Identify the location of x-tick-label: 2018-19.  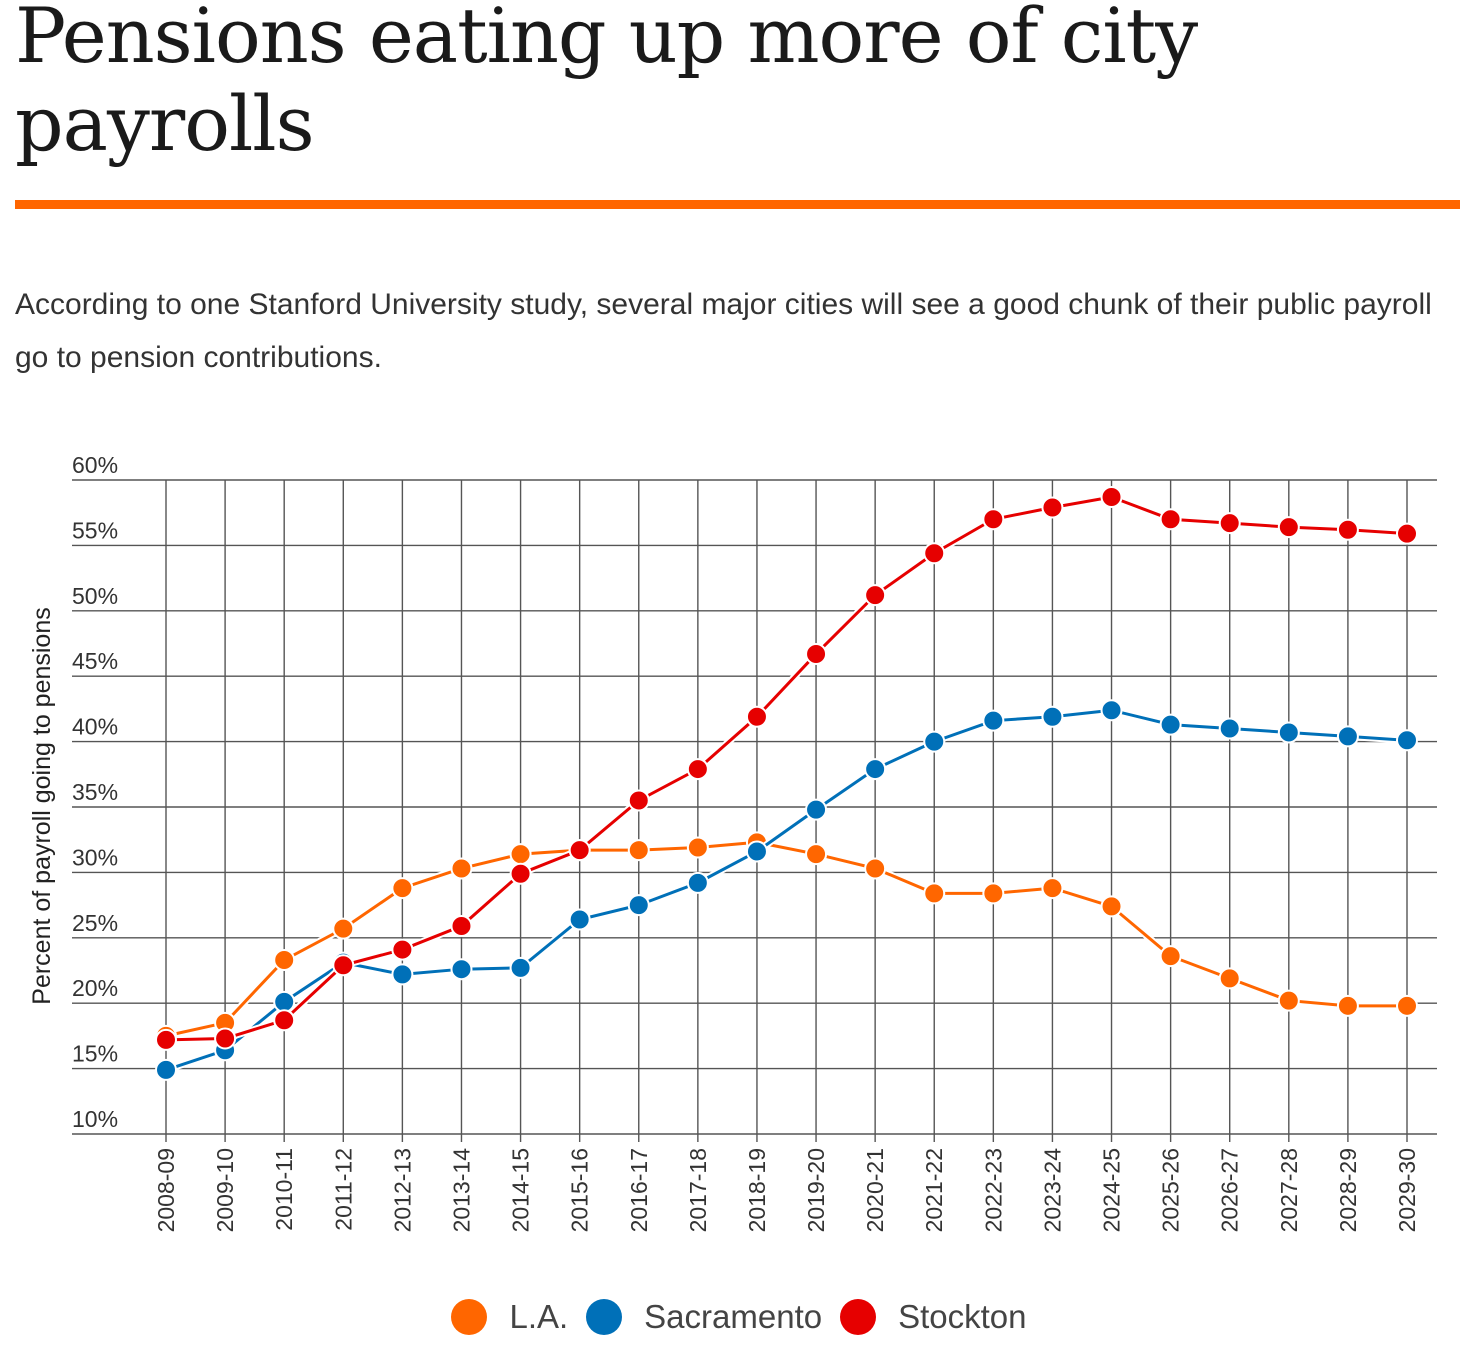
(757, 1190).